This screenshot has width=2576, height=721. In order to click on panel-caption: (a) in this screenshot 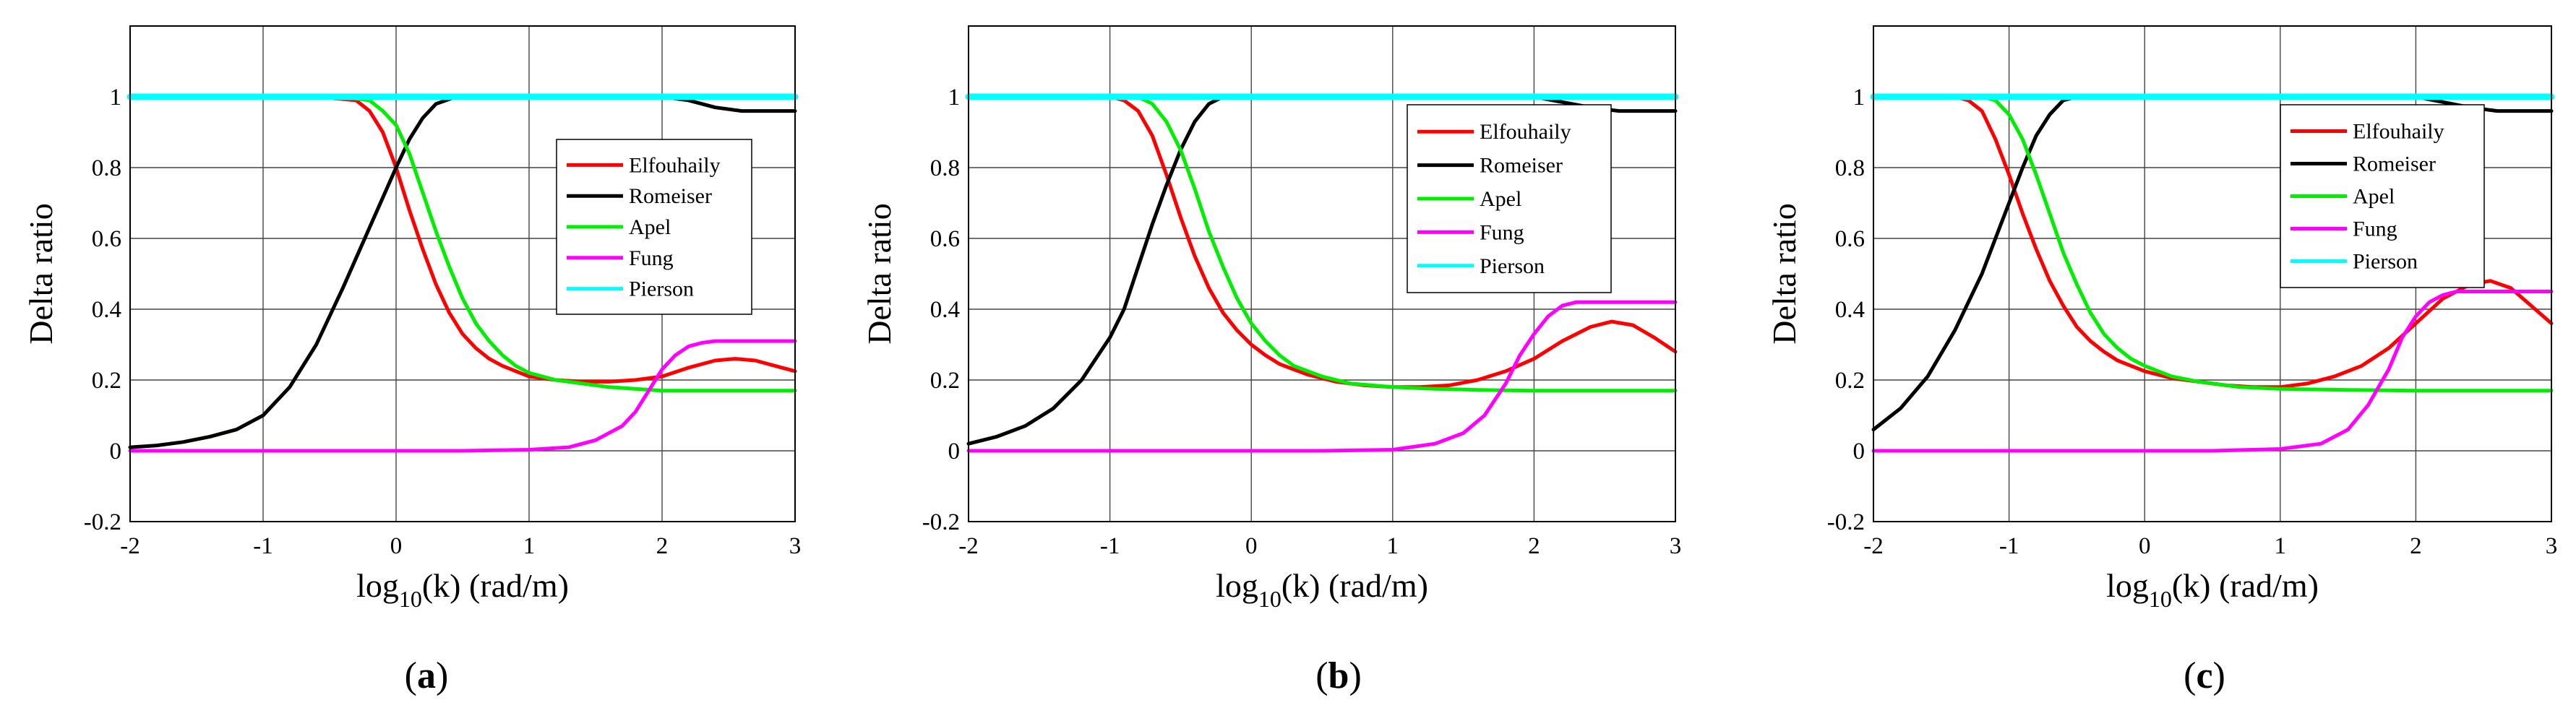, I will do `click(427, 675)`.